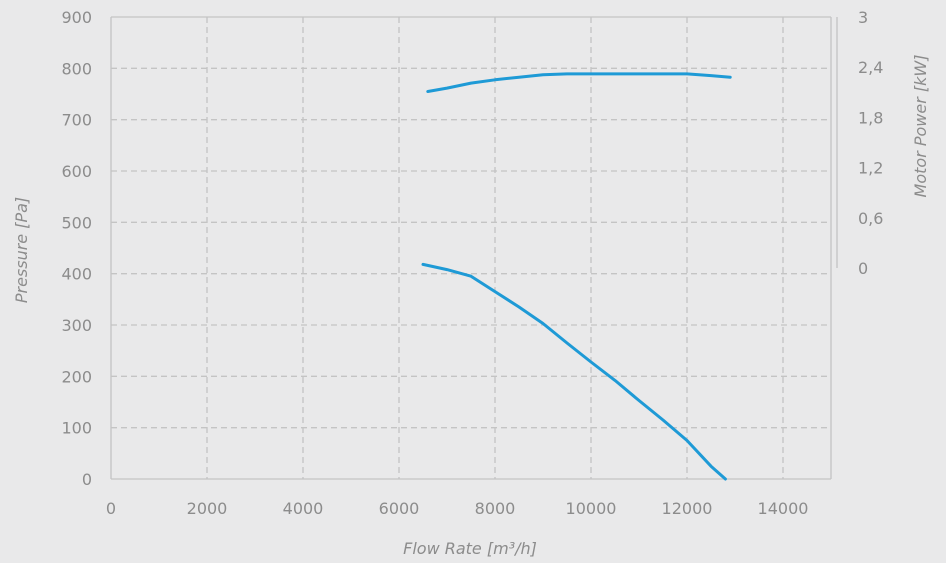  Describe the element at coordinates (76, 222) in the screenshot. I see `y-tick-label: 500` at that location.